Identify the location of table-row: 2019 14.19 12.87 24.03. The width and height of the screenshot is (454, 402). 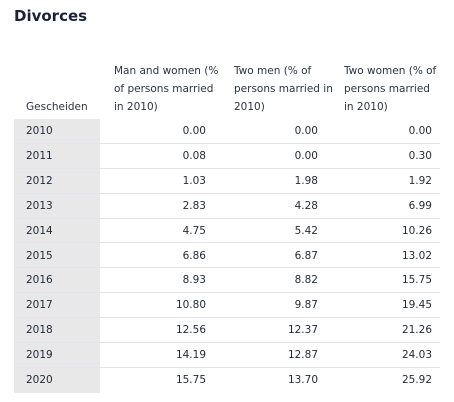
(227, 355).